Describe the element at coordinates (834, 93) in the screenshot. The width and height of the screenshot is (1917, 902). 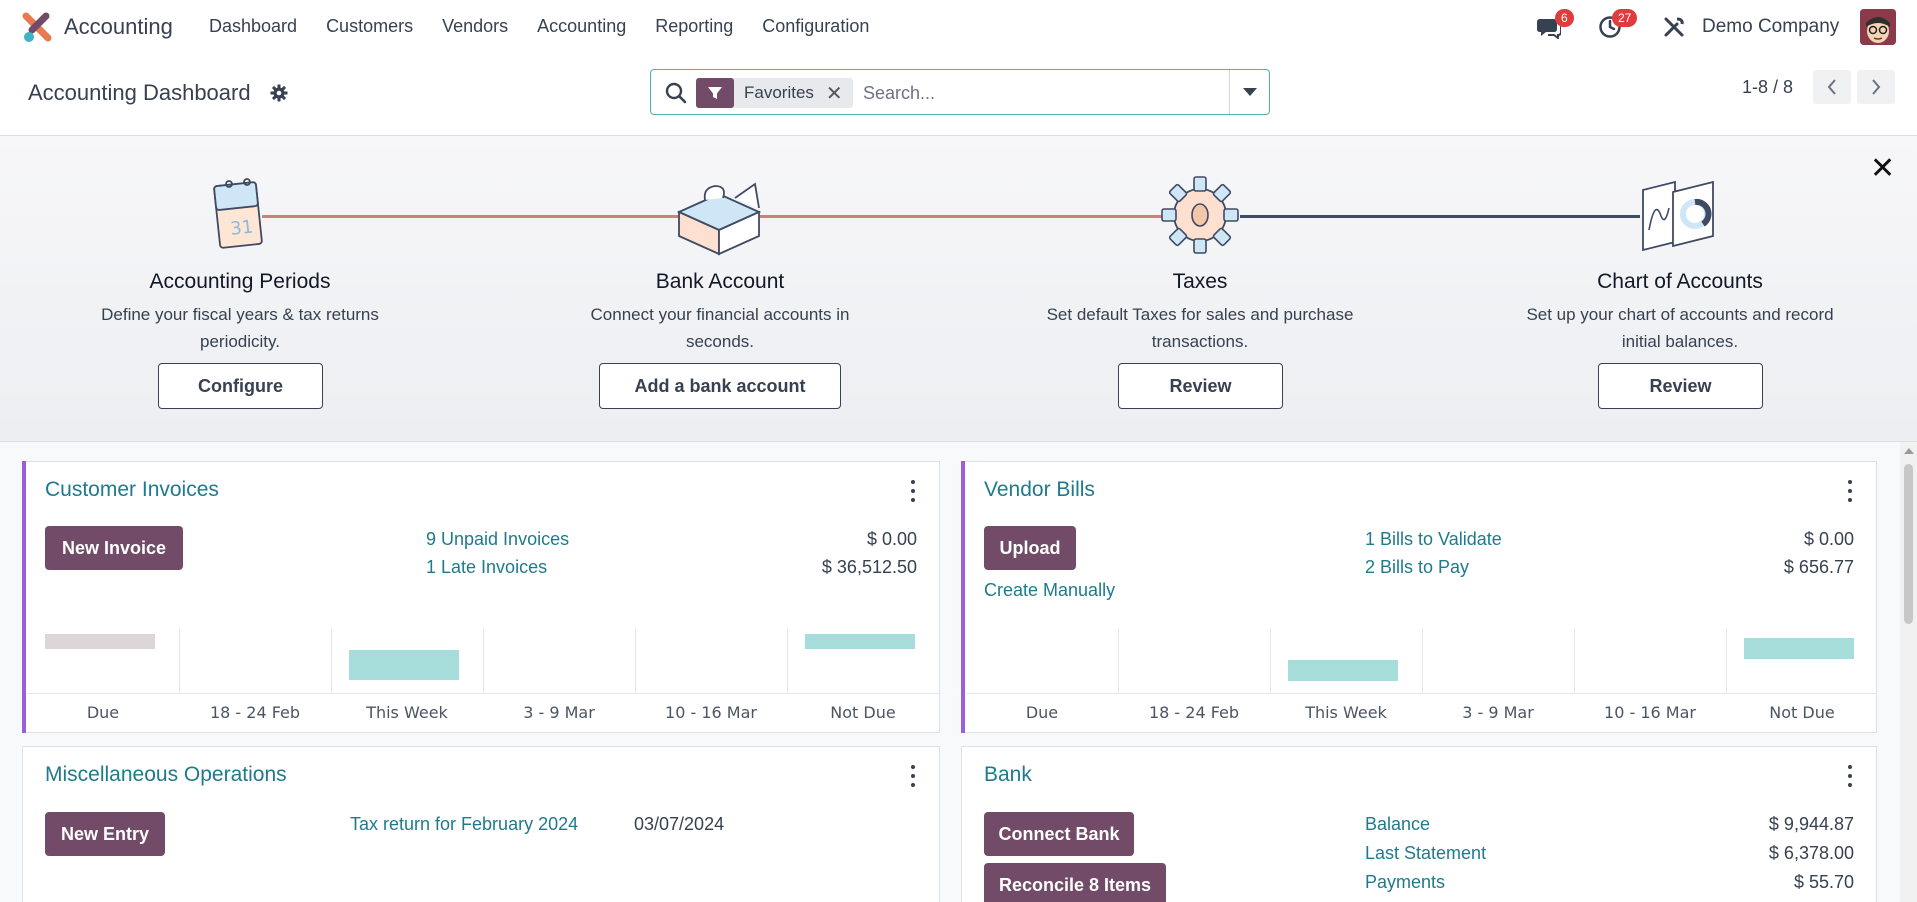
I see `remove-facet-icon: ✕` at that location.